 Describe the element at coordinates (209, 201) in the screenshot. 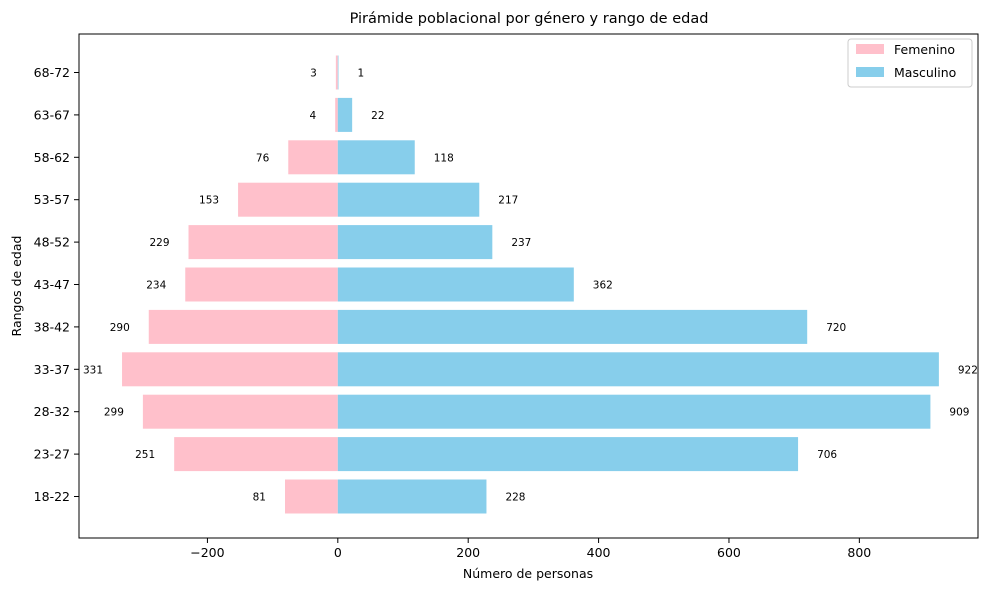

I see `data-label-femenino-53-57: 153` at that location.